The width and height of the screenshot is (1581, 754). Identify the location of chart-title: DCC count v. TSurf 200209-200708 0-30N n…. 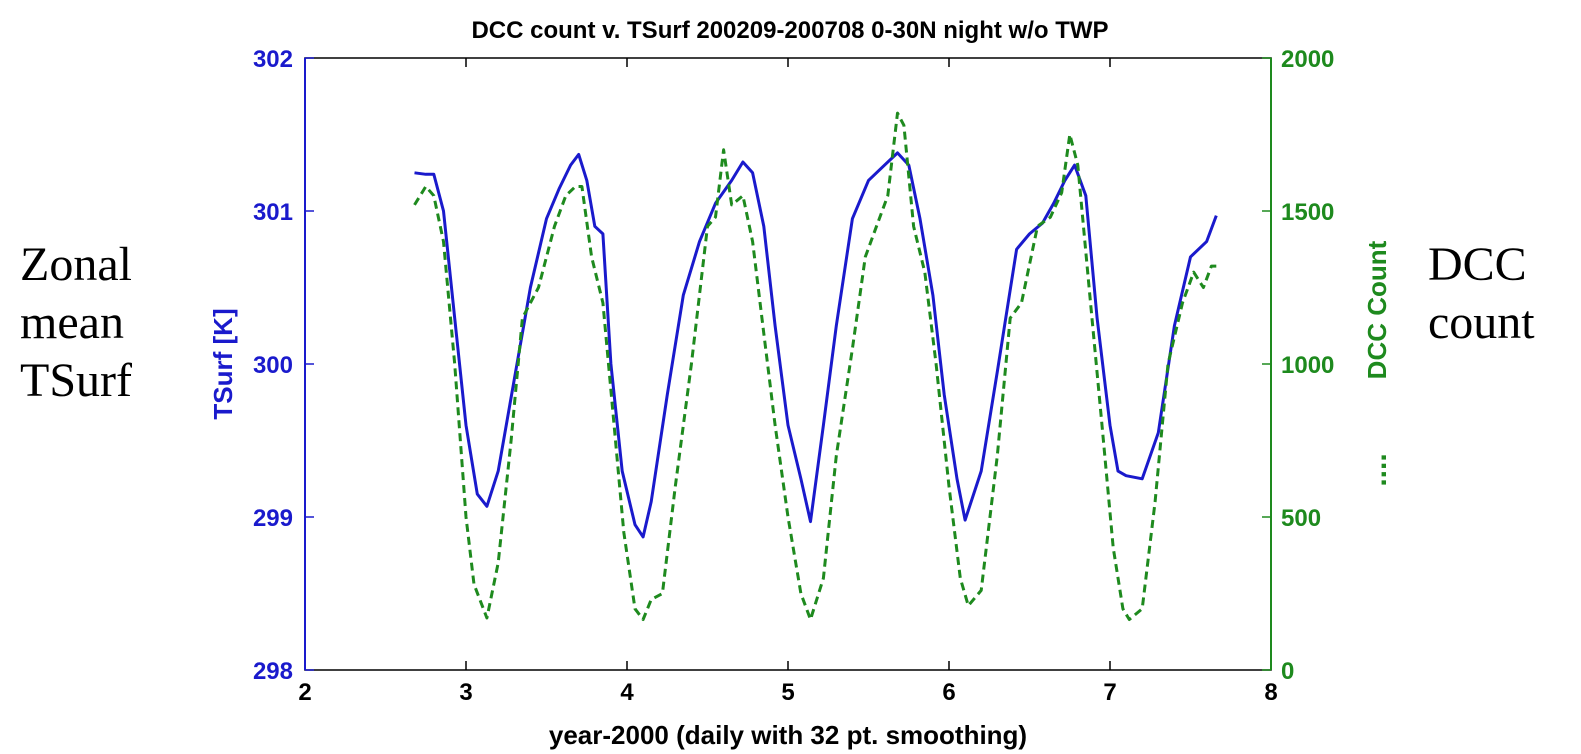
(789, 30).